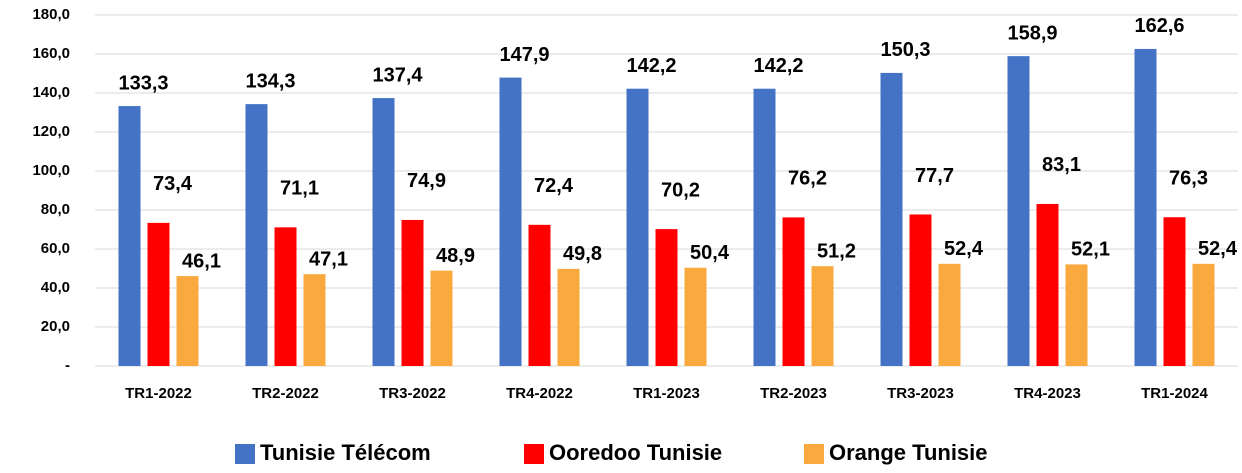 The image size is (1242, 473). Describe the element at coordinates (51, 131) in the screenshot. I see `y-tick-label: 120,0` at that location.